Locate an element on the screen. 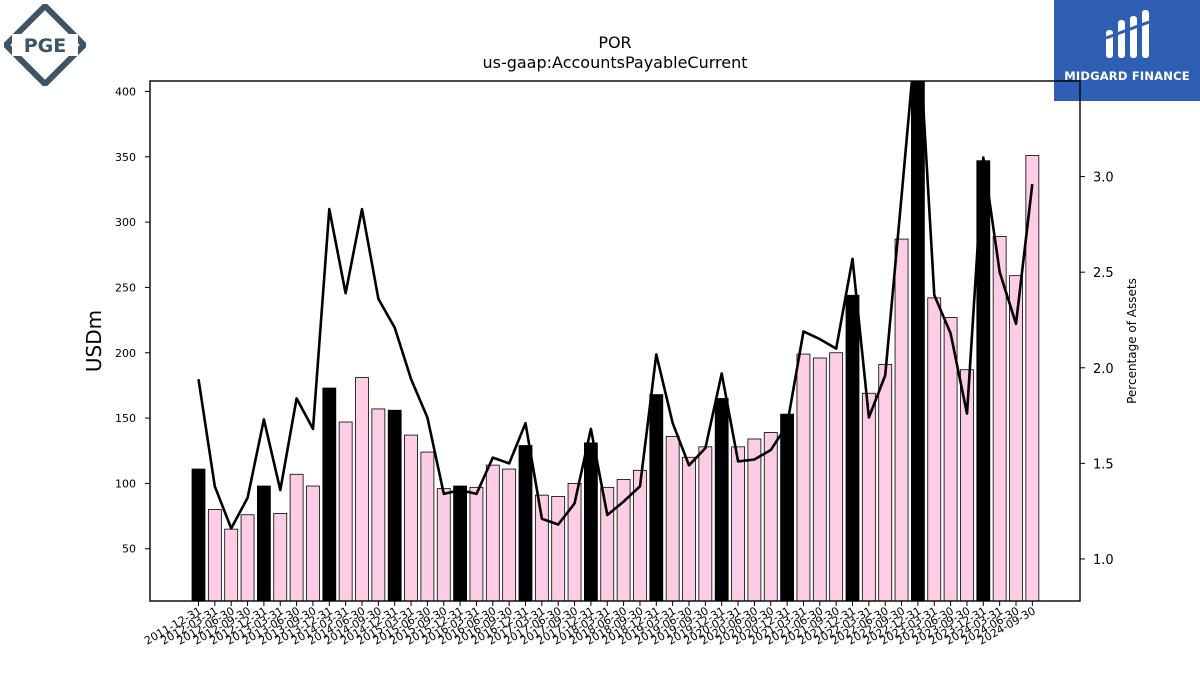 This screenshot has height=675, width=1200. y2-tick-label-2: 2.0 is located at coordinates (1103, 369).